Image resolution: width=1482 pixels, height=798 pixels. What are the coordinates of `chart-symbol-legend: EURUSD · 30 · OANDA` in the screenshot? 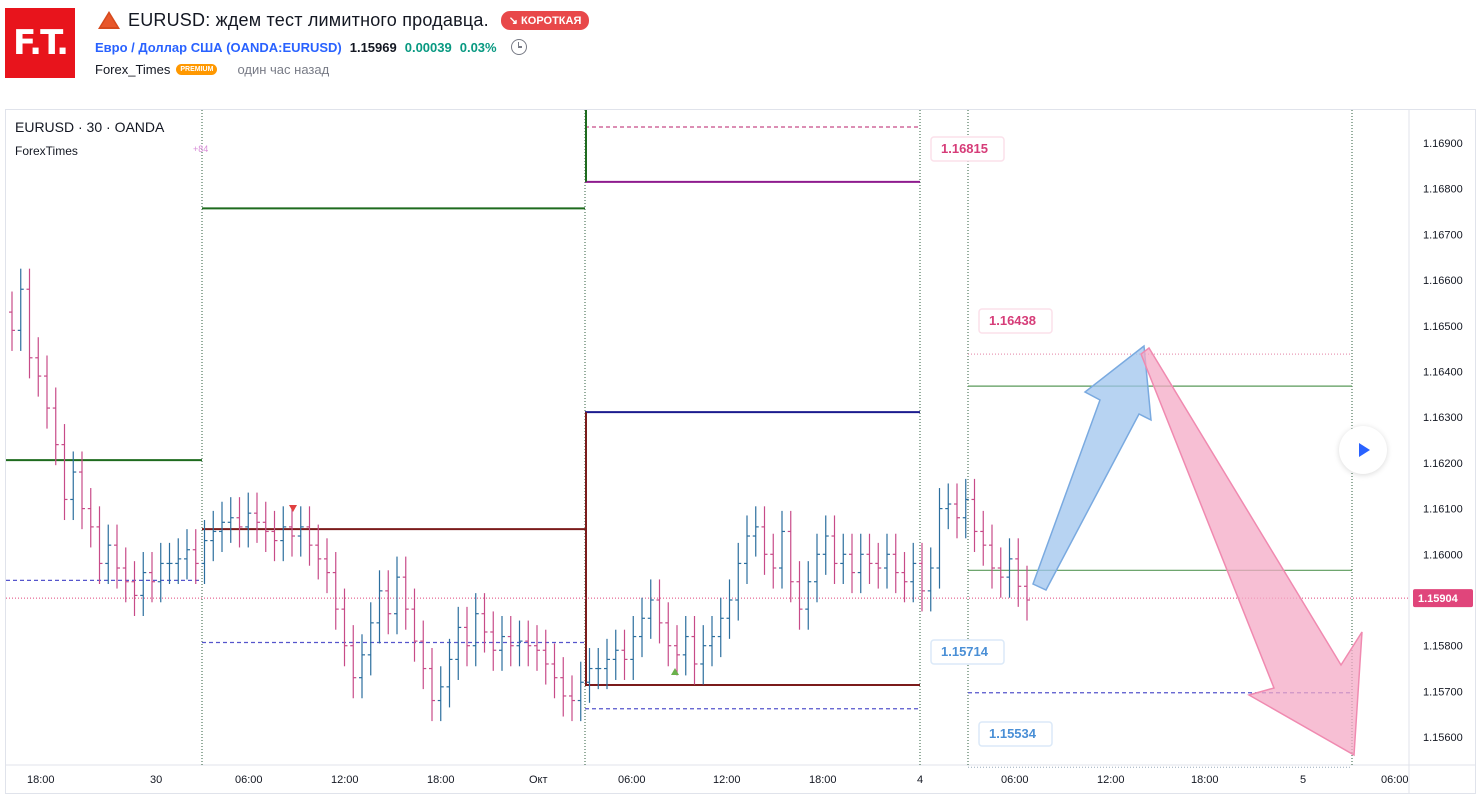 It's located at (90, 127).